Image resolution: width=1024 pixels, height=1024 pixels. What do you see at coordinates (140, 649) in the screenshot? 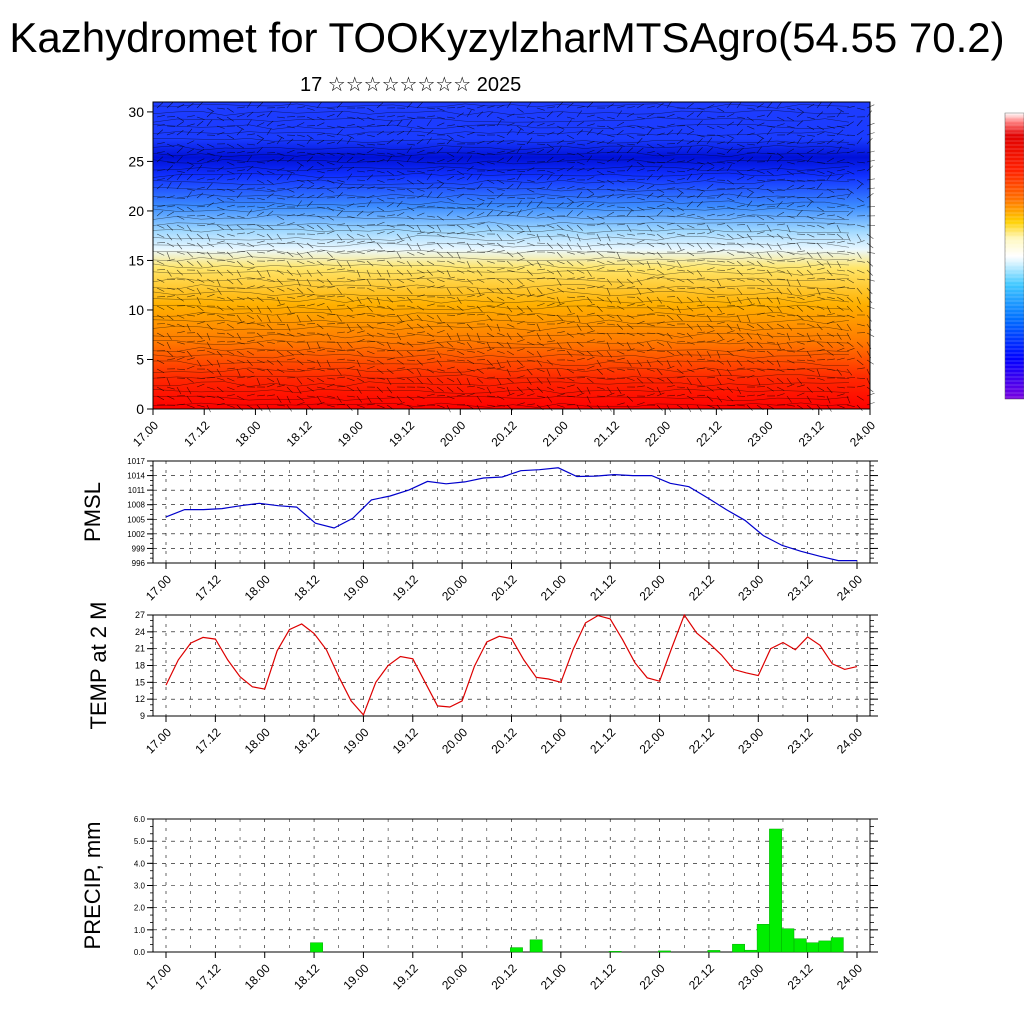
I see `y-tick-label: 21` at bounding box center [140, 649].